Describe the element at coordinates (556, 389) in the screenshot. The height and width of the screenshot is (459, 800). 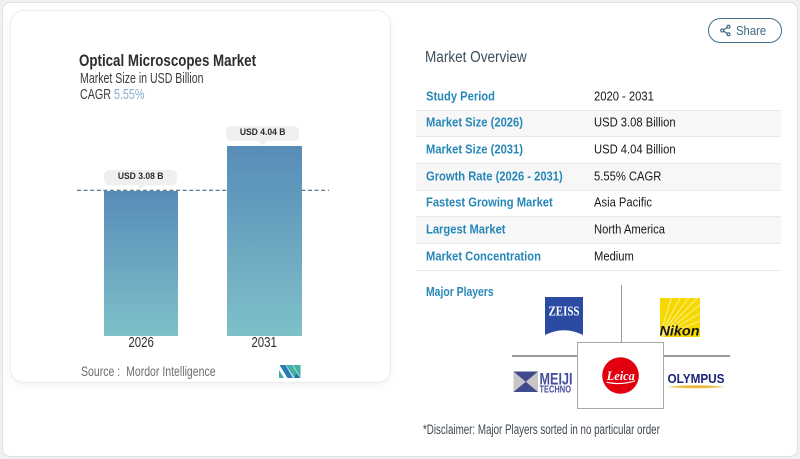
I see `svg-text: TECHNO` at that location.